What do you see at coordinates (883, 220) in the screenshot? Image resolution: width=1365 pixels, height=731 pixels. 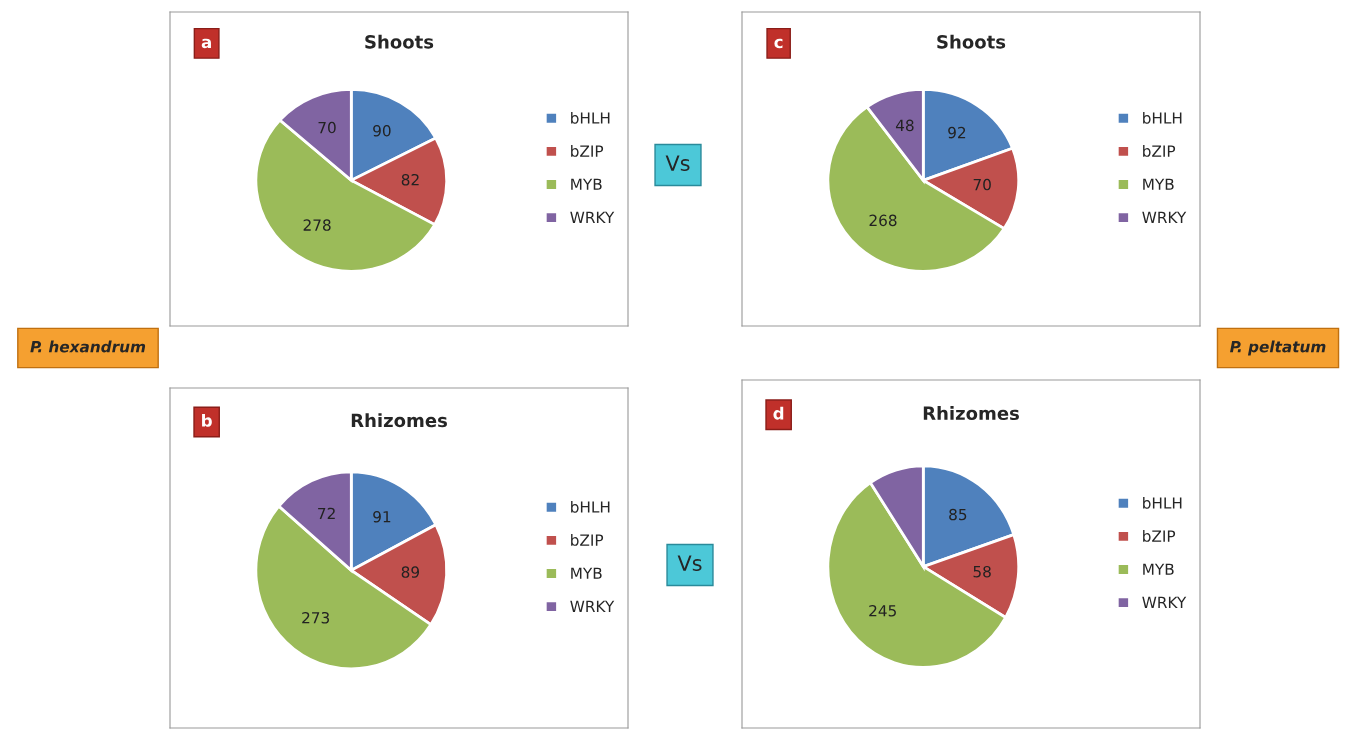 I see `data-label: 268` at bounding box center [883, 220].